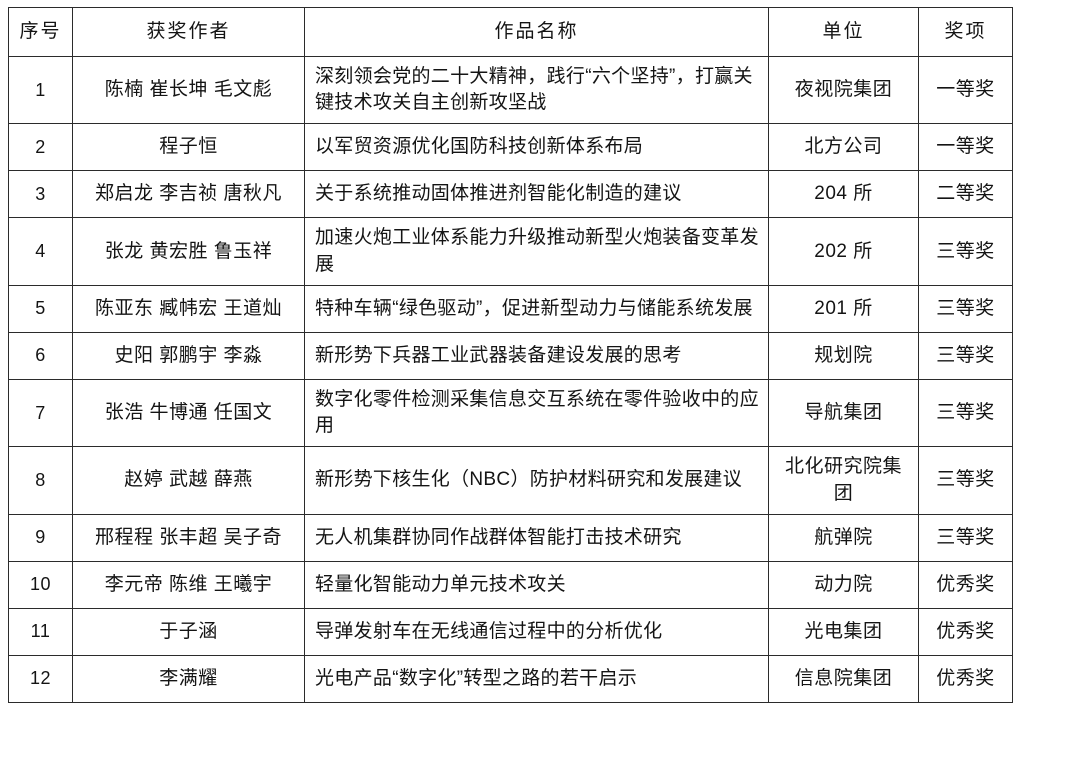  What do you see at coordinates (40, 308) in the screenshot?
I see `index-value: 5` at bounding box center [40, 308].